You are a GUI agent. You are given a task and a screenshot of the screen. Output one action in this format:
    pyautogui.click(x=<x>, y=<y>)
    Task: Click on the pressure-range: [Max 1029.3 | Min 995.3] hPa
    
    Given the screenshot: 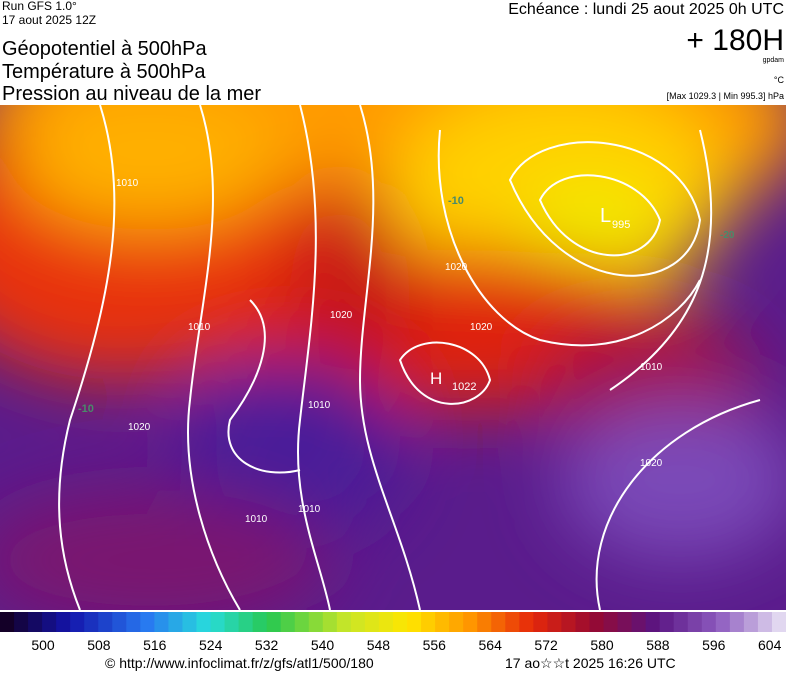 What is the action you would take?
    pyautogui.click(x=725, y=96)
    